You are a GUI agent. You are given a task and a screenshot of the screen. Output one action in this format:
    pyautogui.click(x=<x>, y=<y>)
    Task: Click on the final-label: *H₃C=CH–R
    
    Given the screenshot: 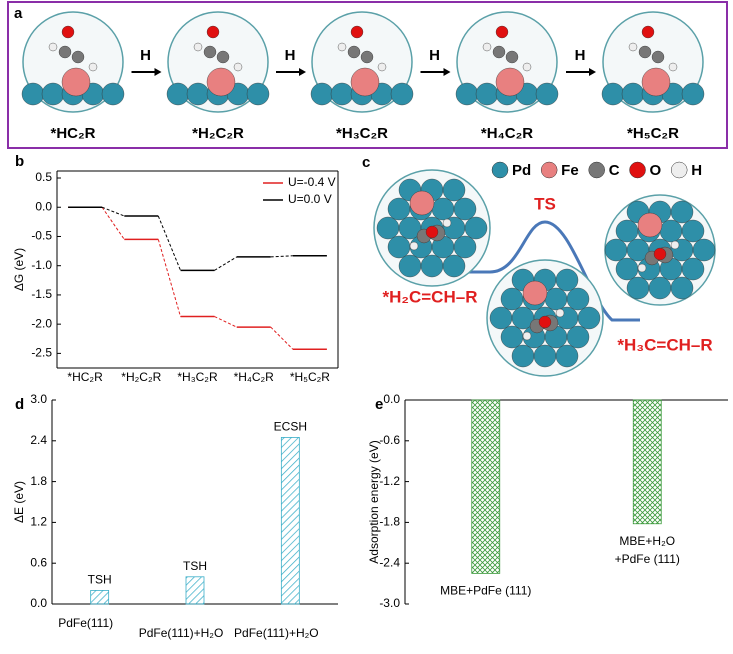 What is the action you would take?
    pyautogui.click(x=664, y=344)
    